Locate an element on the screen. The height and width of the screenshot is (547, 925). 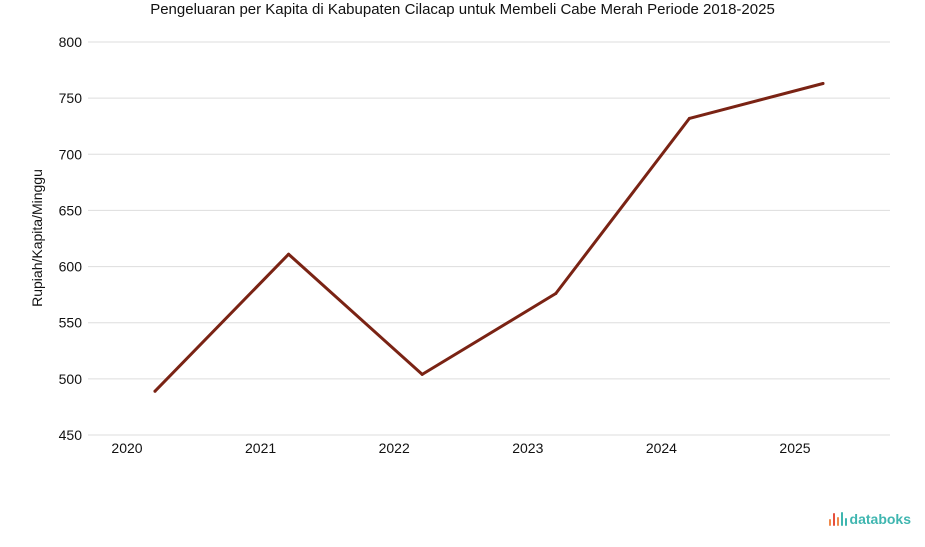
brand-name: databoks is located at coordinates (880, 519).